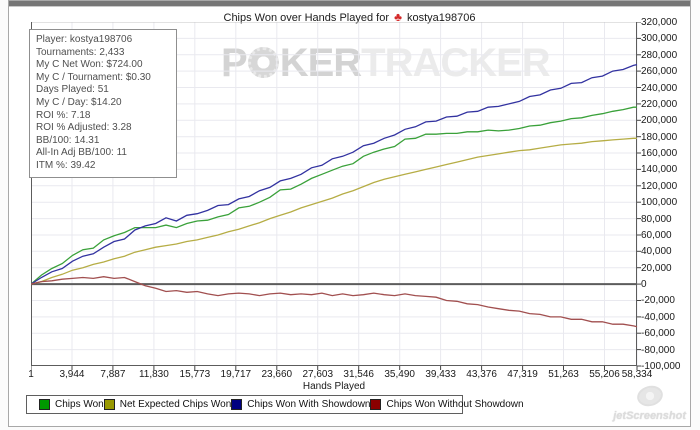 The width and height of the screenshot is (700, 430). Describe the element at coordinates (84, 39) in the screenshot. I see `stat-line: Player: kostya198706` at that location.